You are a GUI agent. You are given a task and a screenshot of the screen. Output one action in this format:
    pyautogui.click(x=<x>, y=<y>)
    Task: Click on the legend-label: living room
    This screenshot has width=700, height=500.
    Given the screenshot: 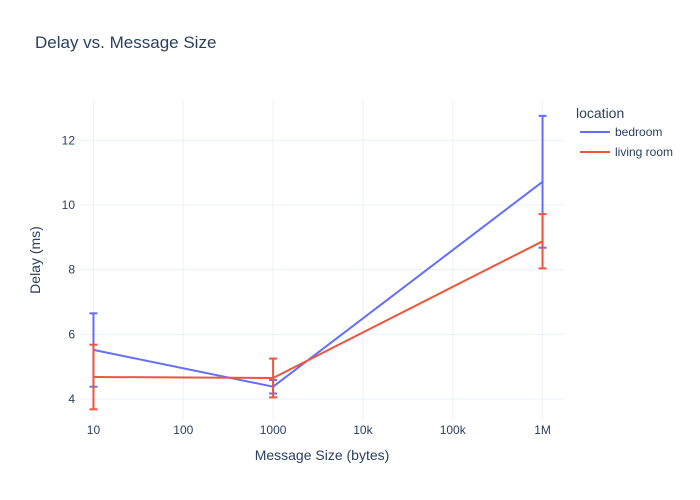 What is the action you would take?
    pyautogui.click(x=644, y=152)
    